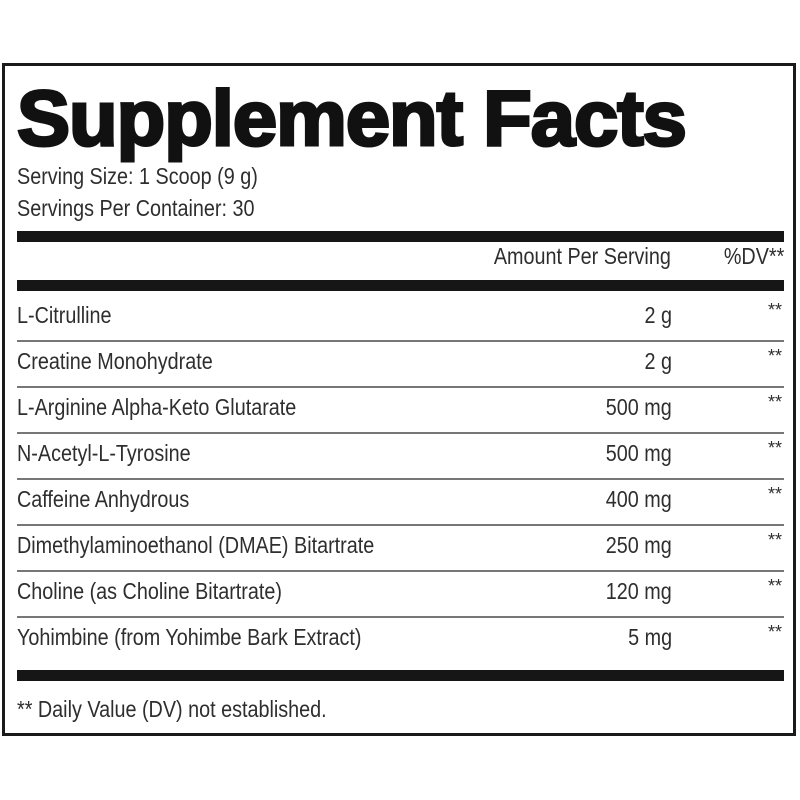 The width and height of the screenshot is (800, 800). Describe the element at coordinates (351, 118) in the screenshot. I see `panel-title: Supplement Facts` at that location.